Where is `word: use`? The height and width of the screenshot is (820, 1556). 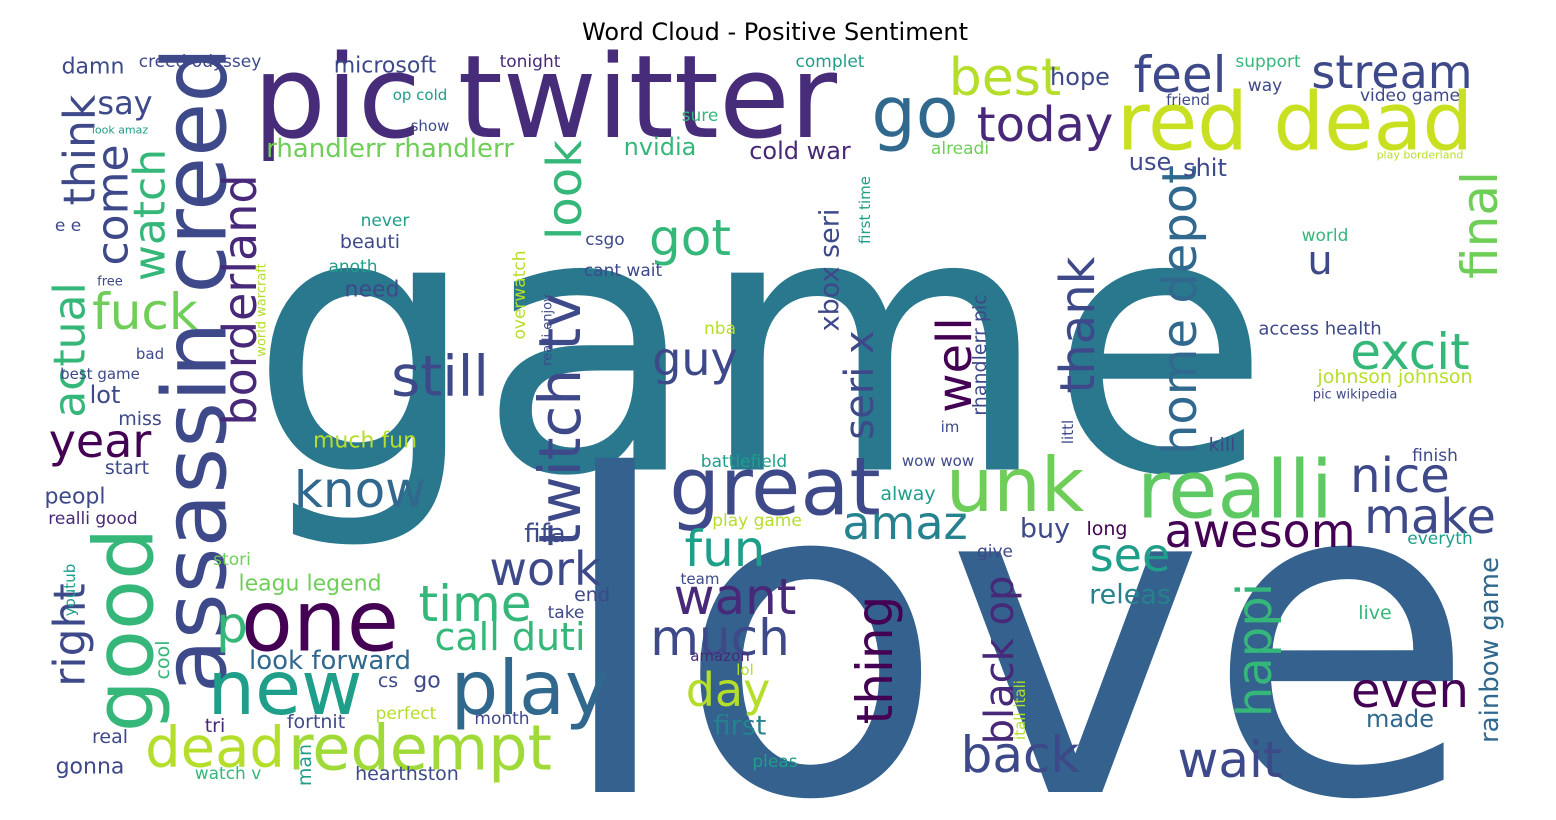 word: use is located at coordinates (1150, 162).